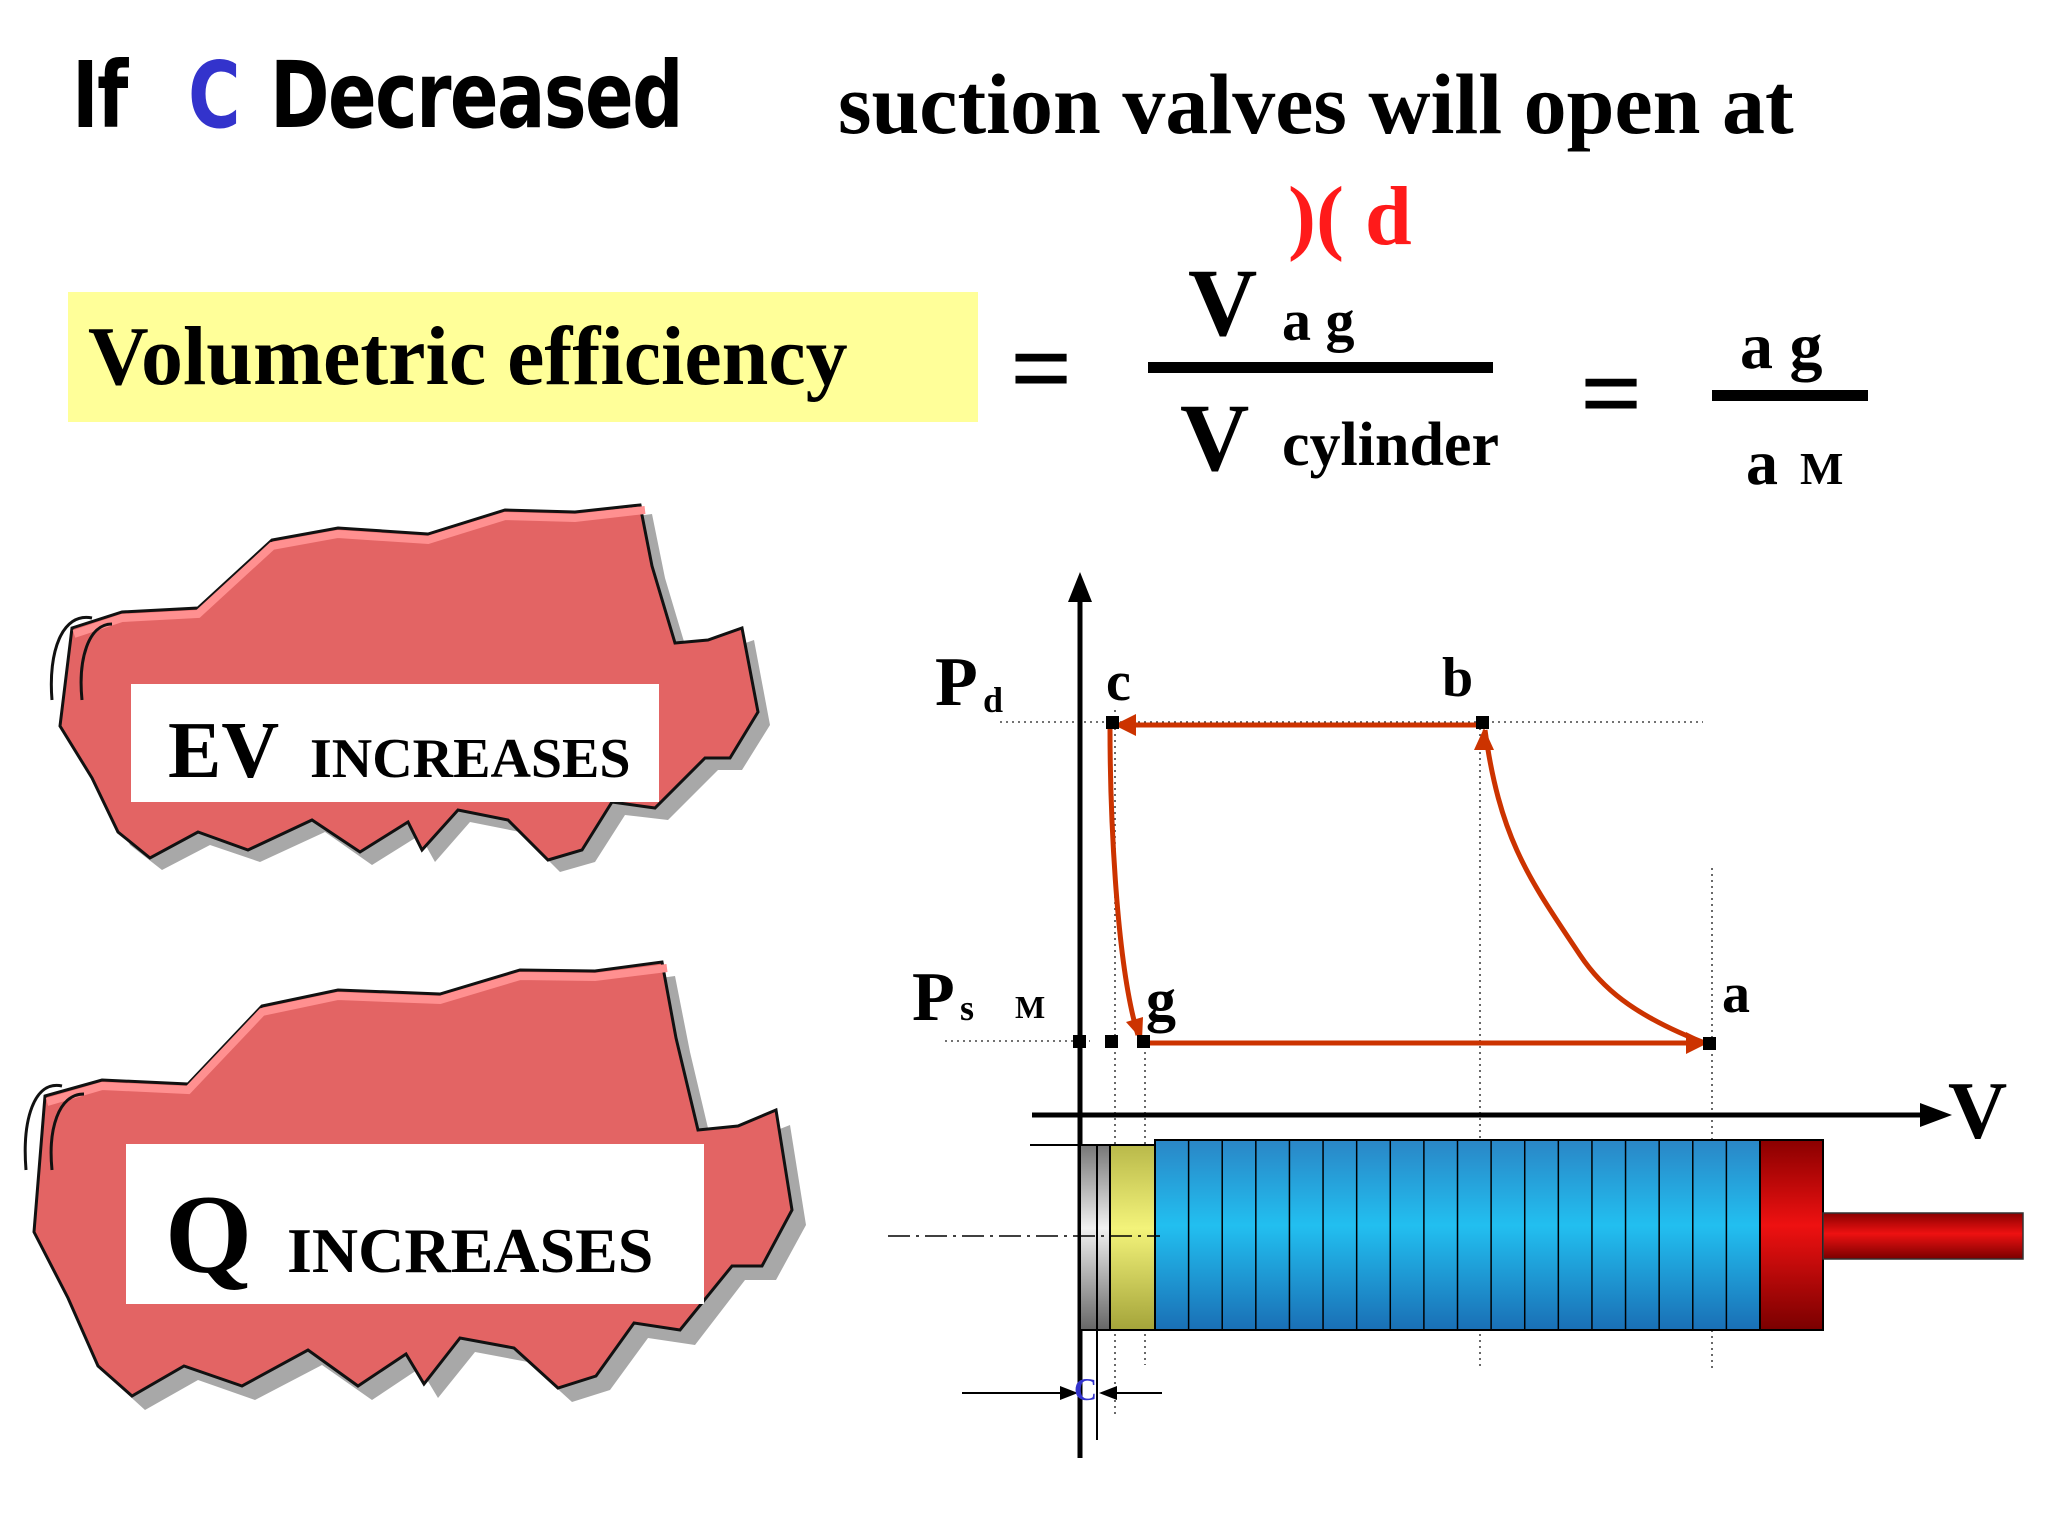 Image resolution: width=2048 pixels, height=1536 pixels. I want to click on formula-equals-2: =, so click(1611, 393).